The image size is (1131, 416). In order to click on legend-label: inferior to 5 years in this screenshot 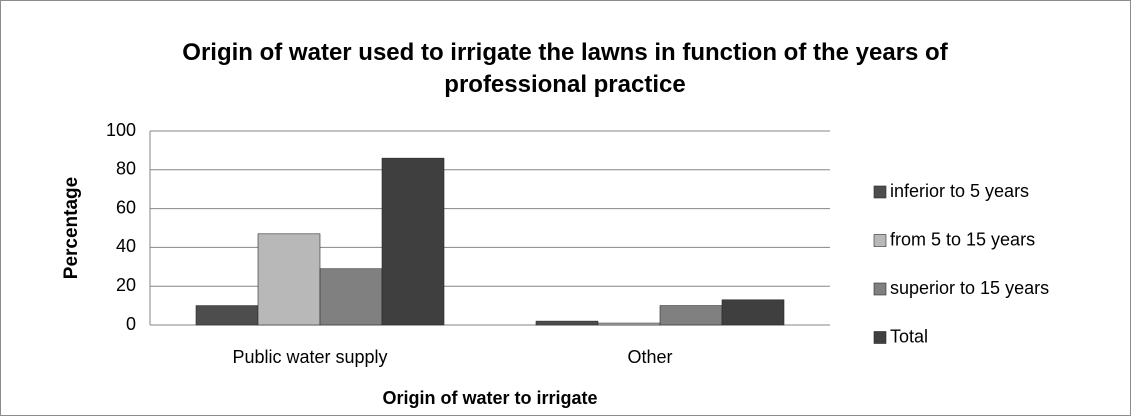, I will do `click(959, 191)`.